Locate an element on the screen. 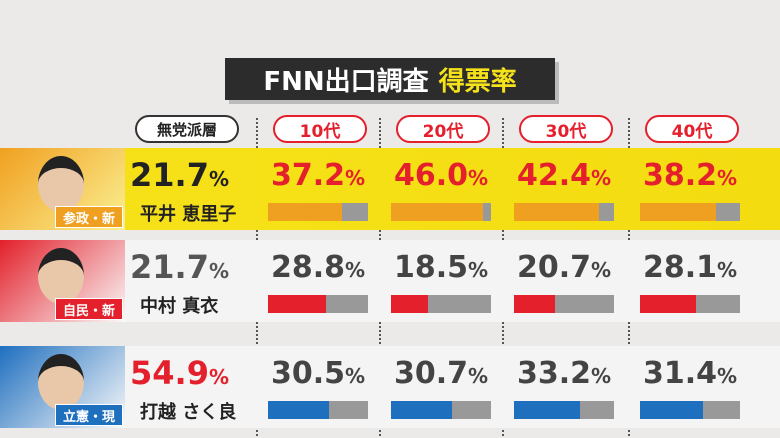  age-rate: 37.2% is located at coordinates (318, 175).